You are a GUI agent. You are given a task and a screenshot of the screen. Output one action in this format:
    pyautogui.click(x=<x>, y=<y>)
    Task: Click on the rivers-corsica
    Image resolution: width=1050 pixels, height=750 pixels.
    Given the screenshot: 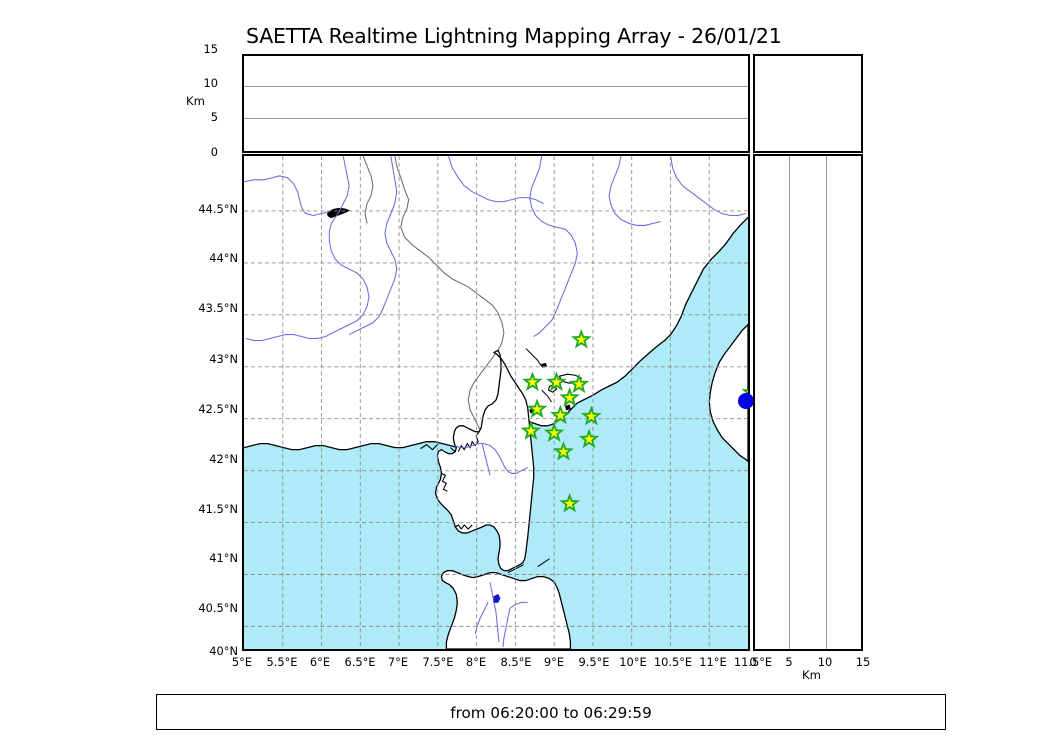 What is the action you would take?
    pyautogui.click(x=491, y=459)
    